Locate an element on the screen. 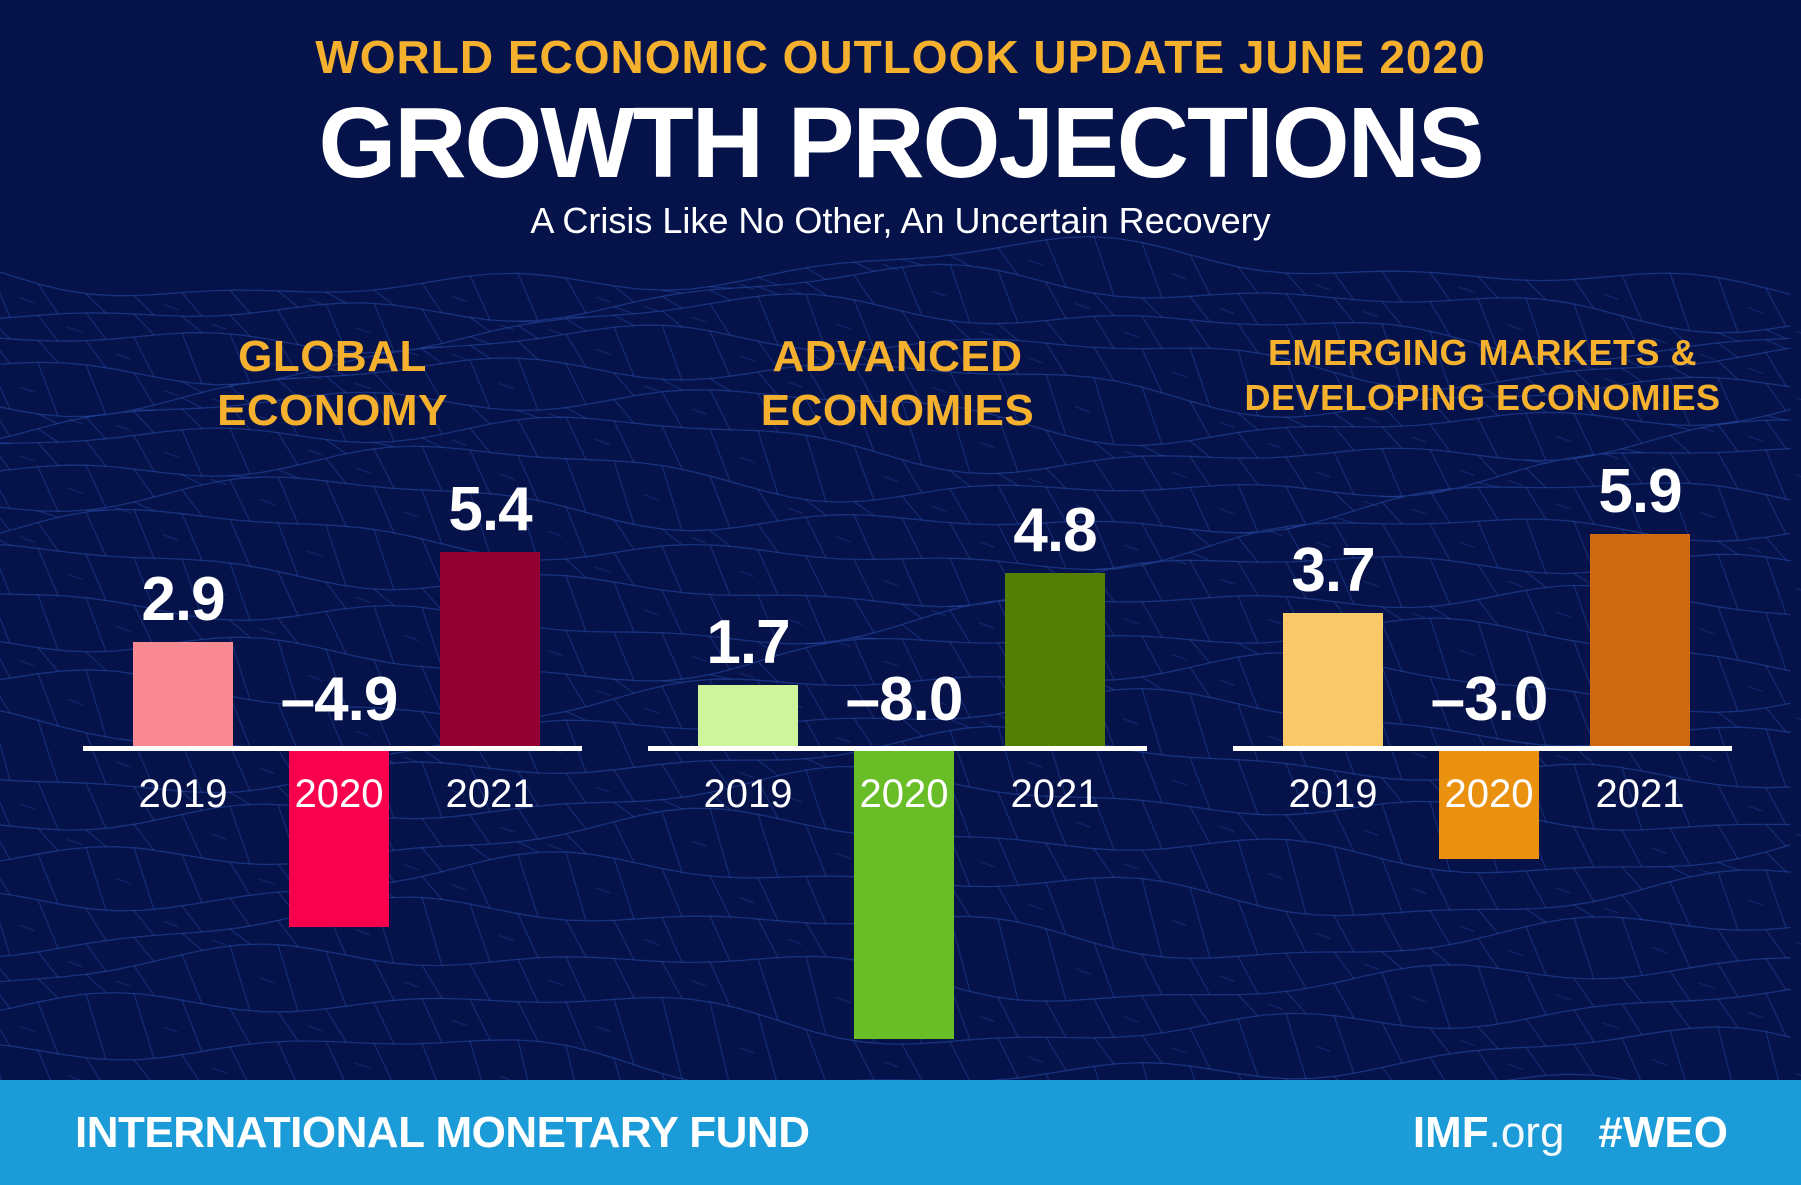 The height and width of the screenshot is (1185, 1801). group-heading-line: GLOBAL is located at coordinates (332, 356).